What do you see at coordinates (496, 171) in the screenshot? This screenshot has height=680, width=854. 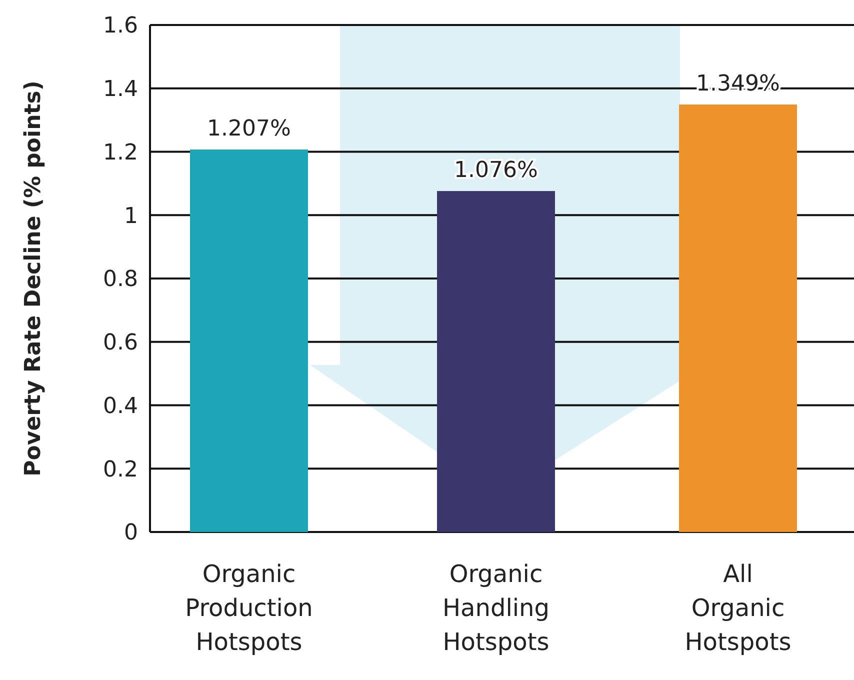 I see `data-label: 1.076%` at bounding box center [496, 171].